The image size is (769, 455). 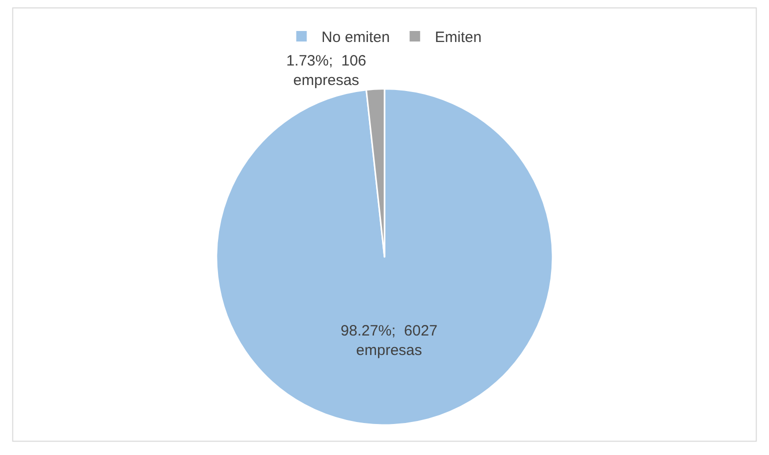 What do you see at coordinates (389, 341) in the screenshot?
I see `data-label: 98.27%; 6027 empresas` at bounding box center [389, 341].